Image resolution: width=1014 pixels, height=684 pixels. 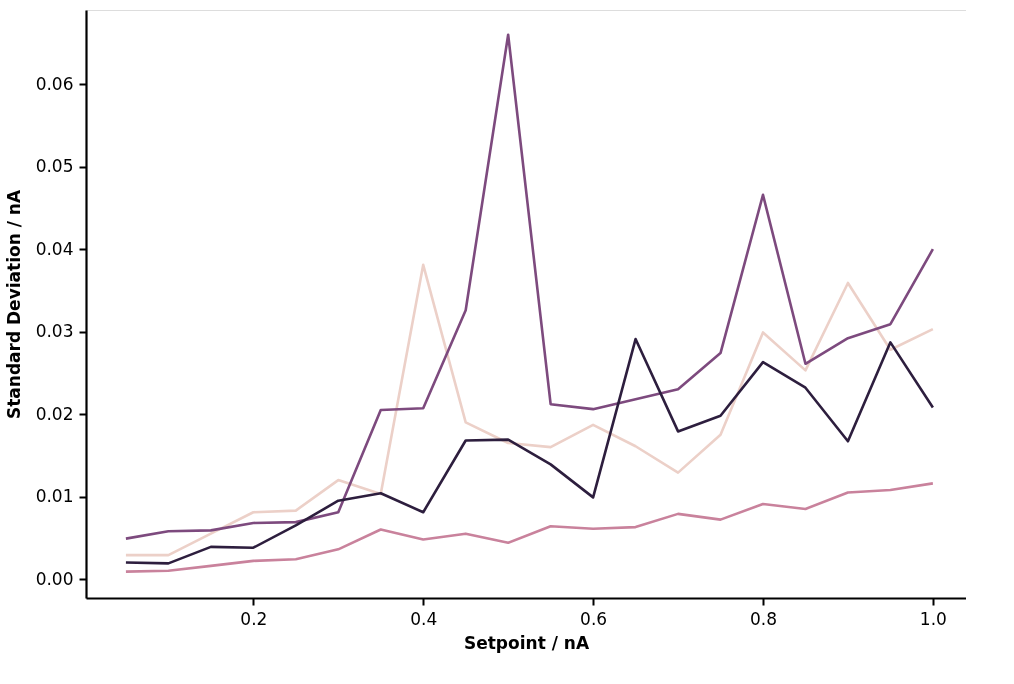 I want to click on y-tick-label: 0.06, so click(x=54, y=83).